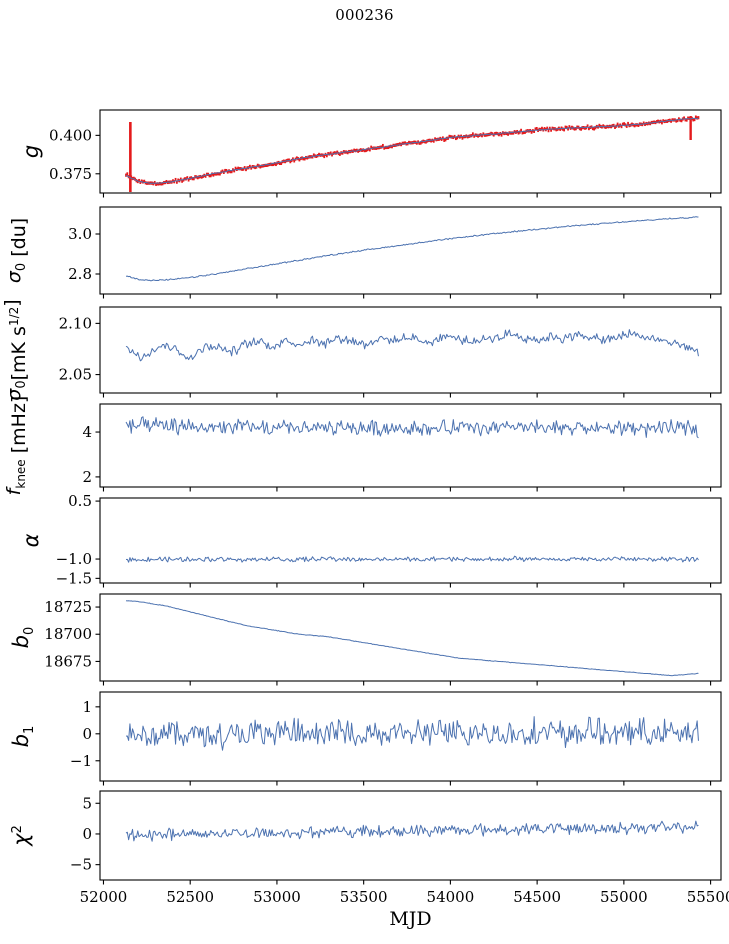 This screenshot has width=729, height=944. I want to click on y-axis-label-b0: b0, so click(23, 638).